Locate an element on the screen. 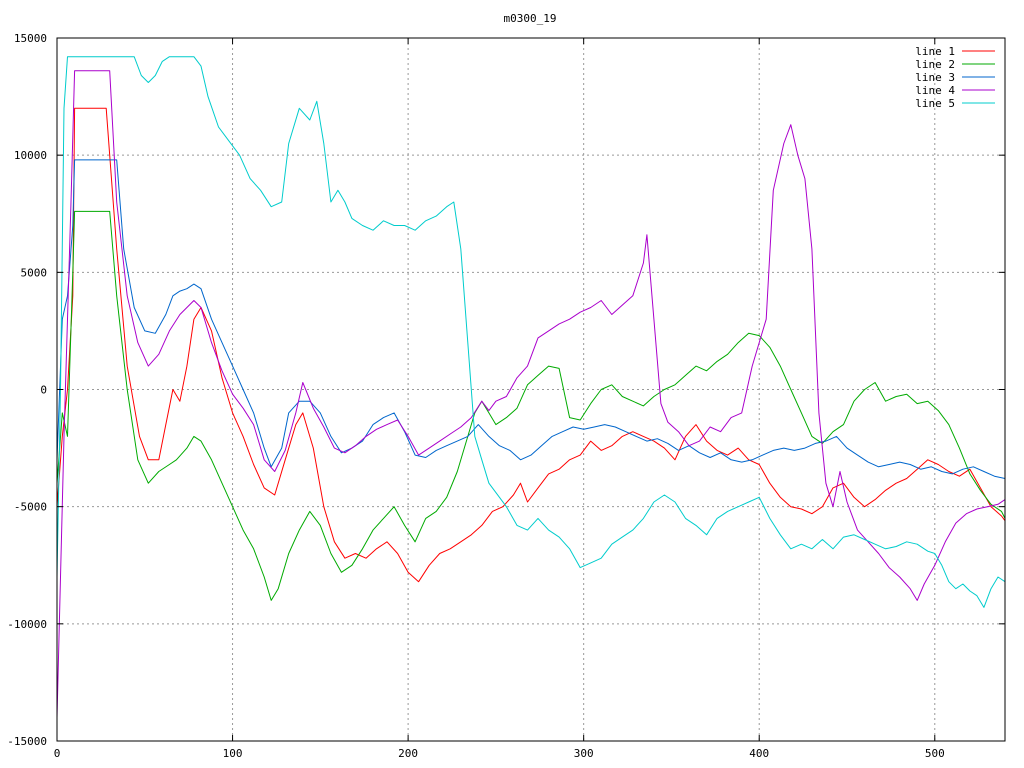 This screenshot has width=1024, height=768. y-tick-label: 5000 is located at coordinates (34, 272).